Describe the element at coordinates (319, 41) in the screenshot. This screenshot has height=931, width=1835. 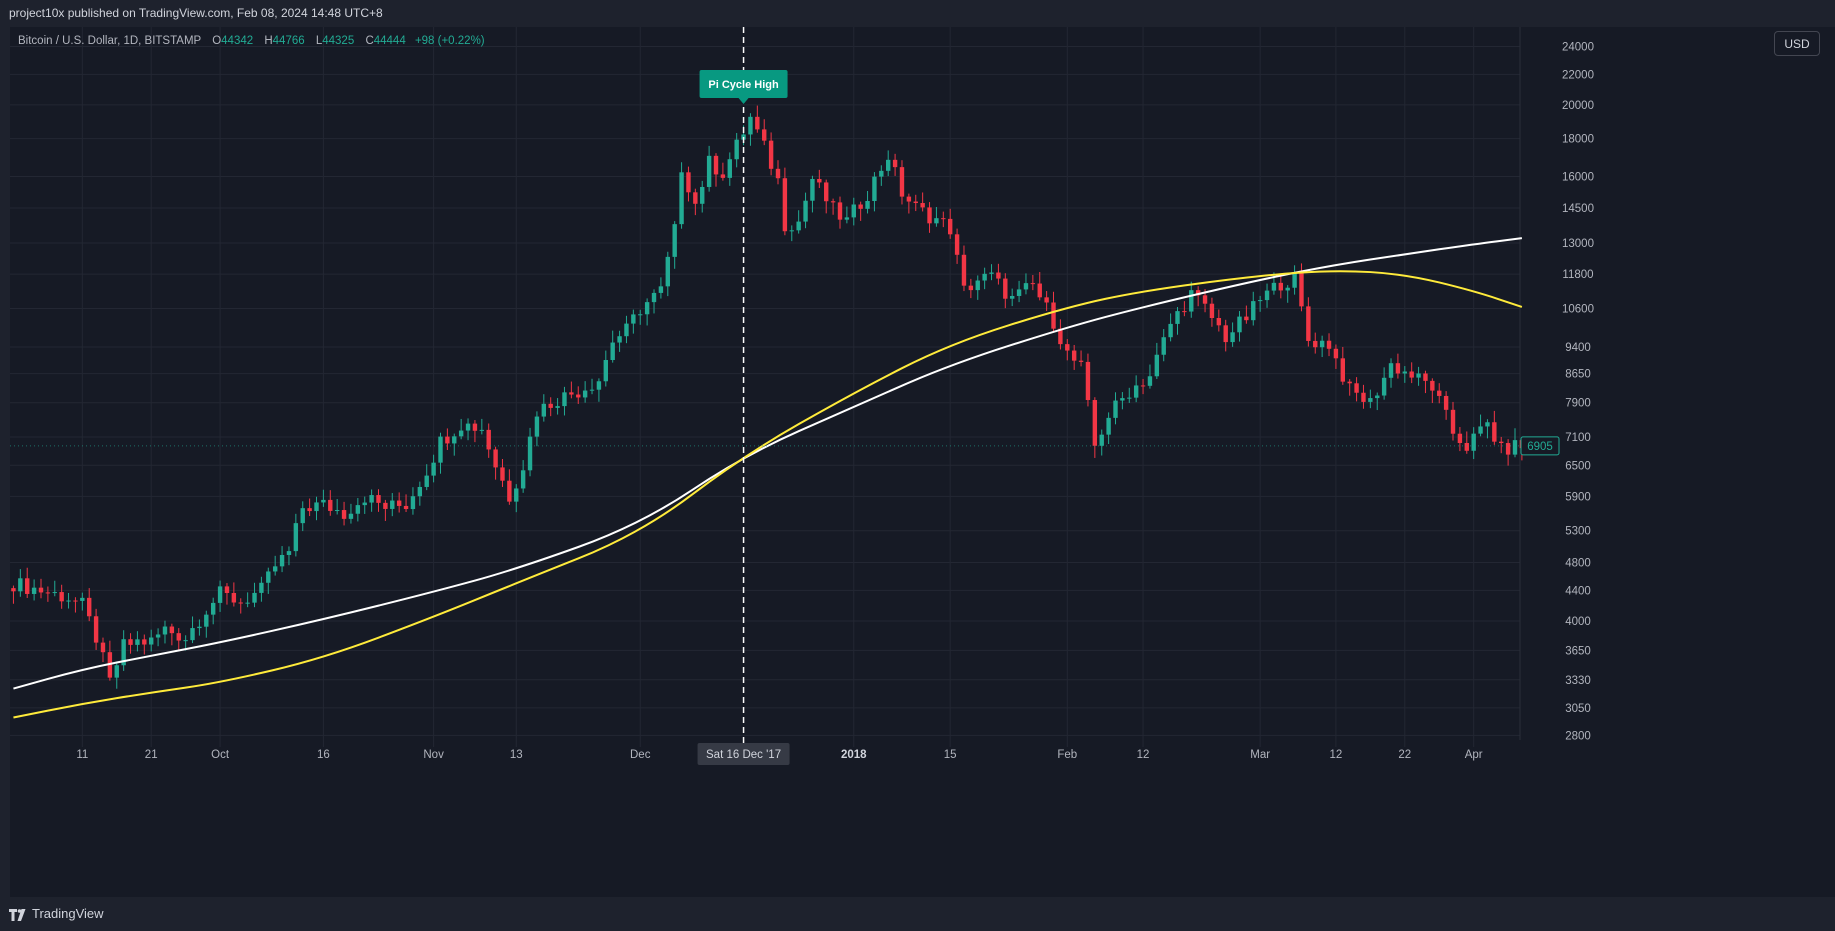
I see `low-label: L` at that location.